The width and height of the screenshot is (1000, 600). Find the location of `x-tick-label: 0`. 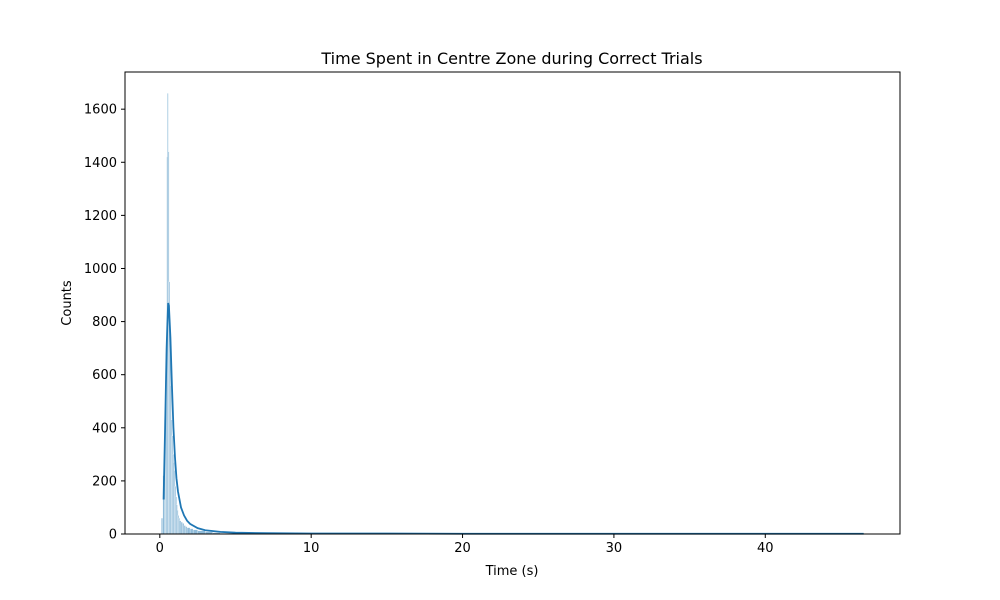

x-tick-label: 0 is located at coordinates (160, 548).